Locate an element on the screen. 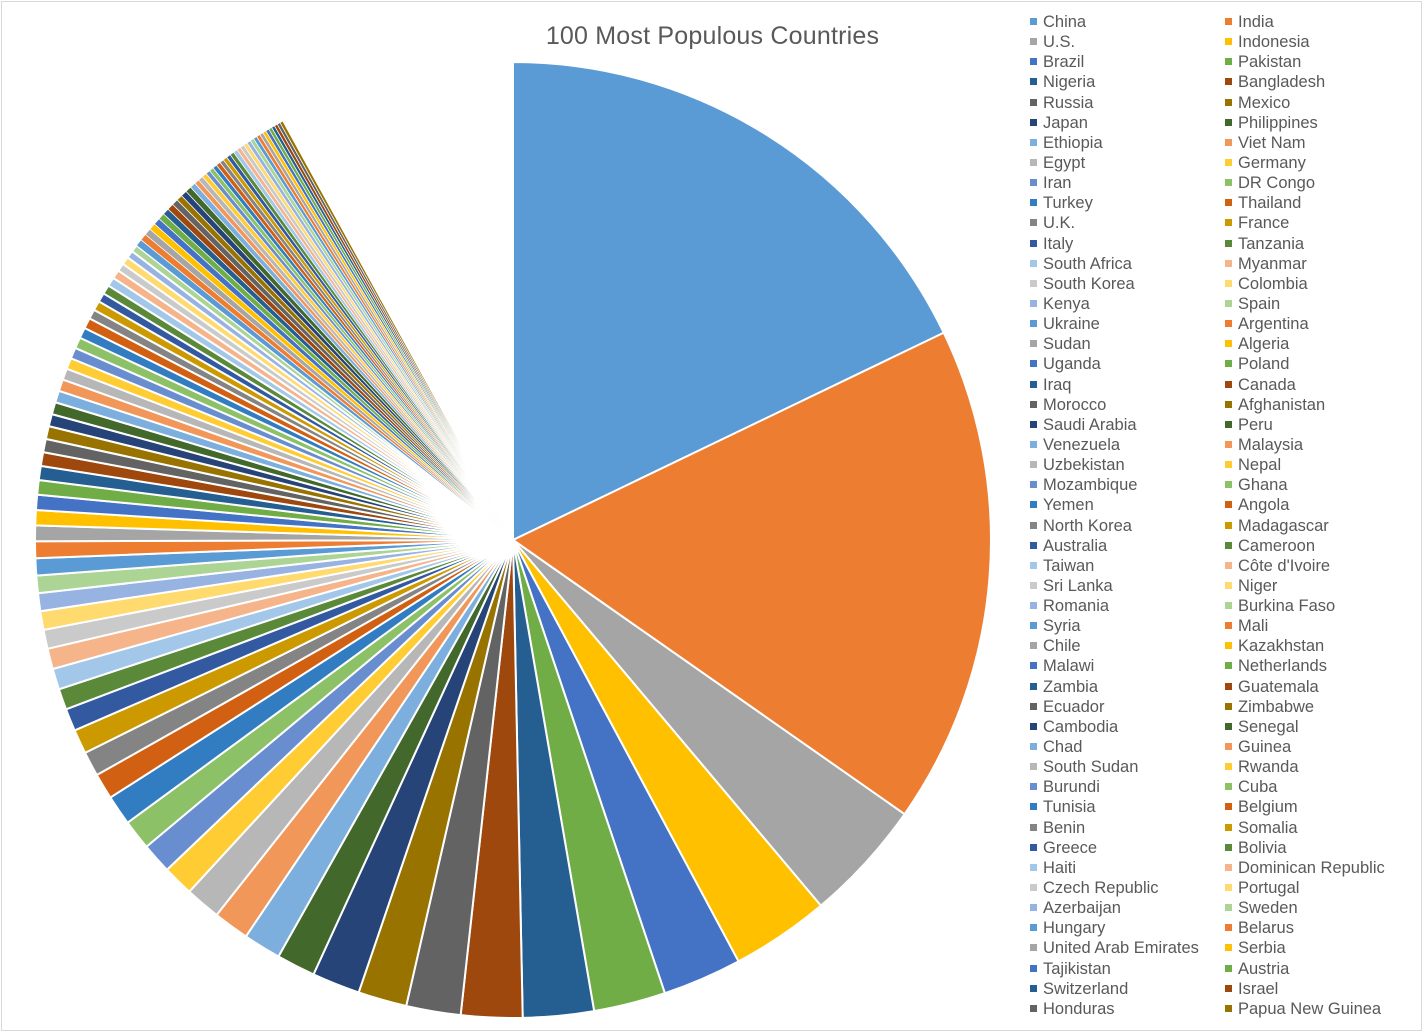 This screenshot has width=1425, height=1034. legend-label: Burkina Faso is located at coordinates (1287, 606).